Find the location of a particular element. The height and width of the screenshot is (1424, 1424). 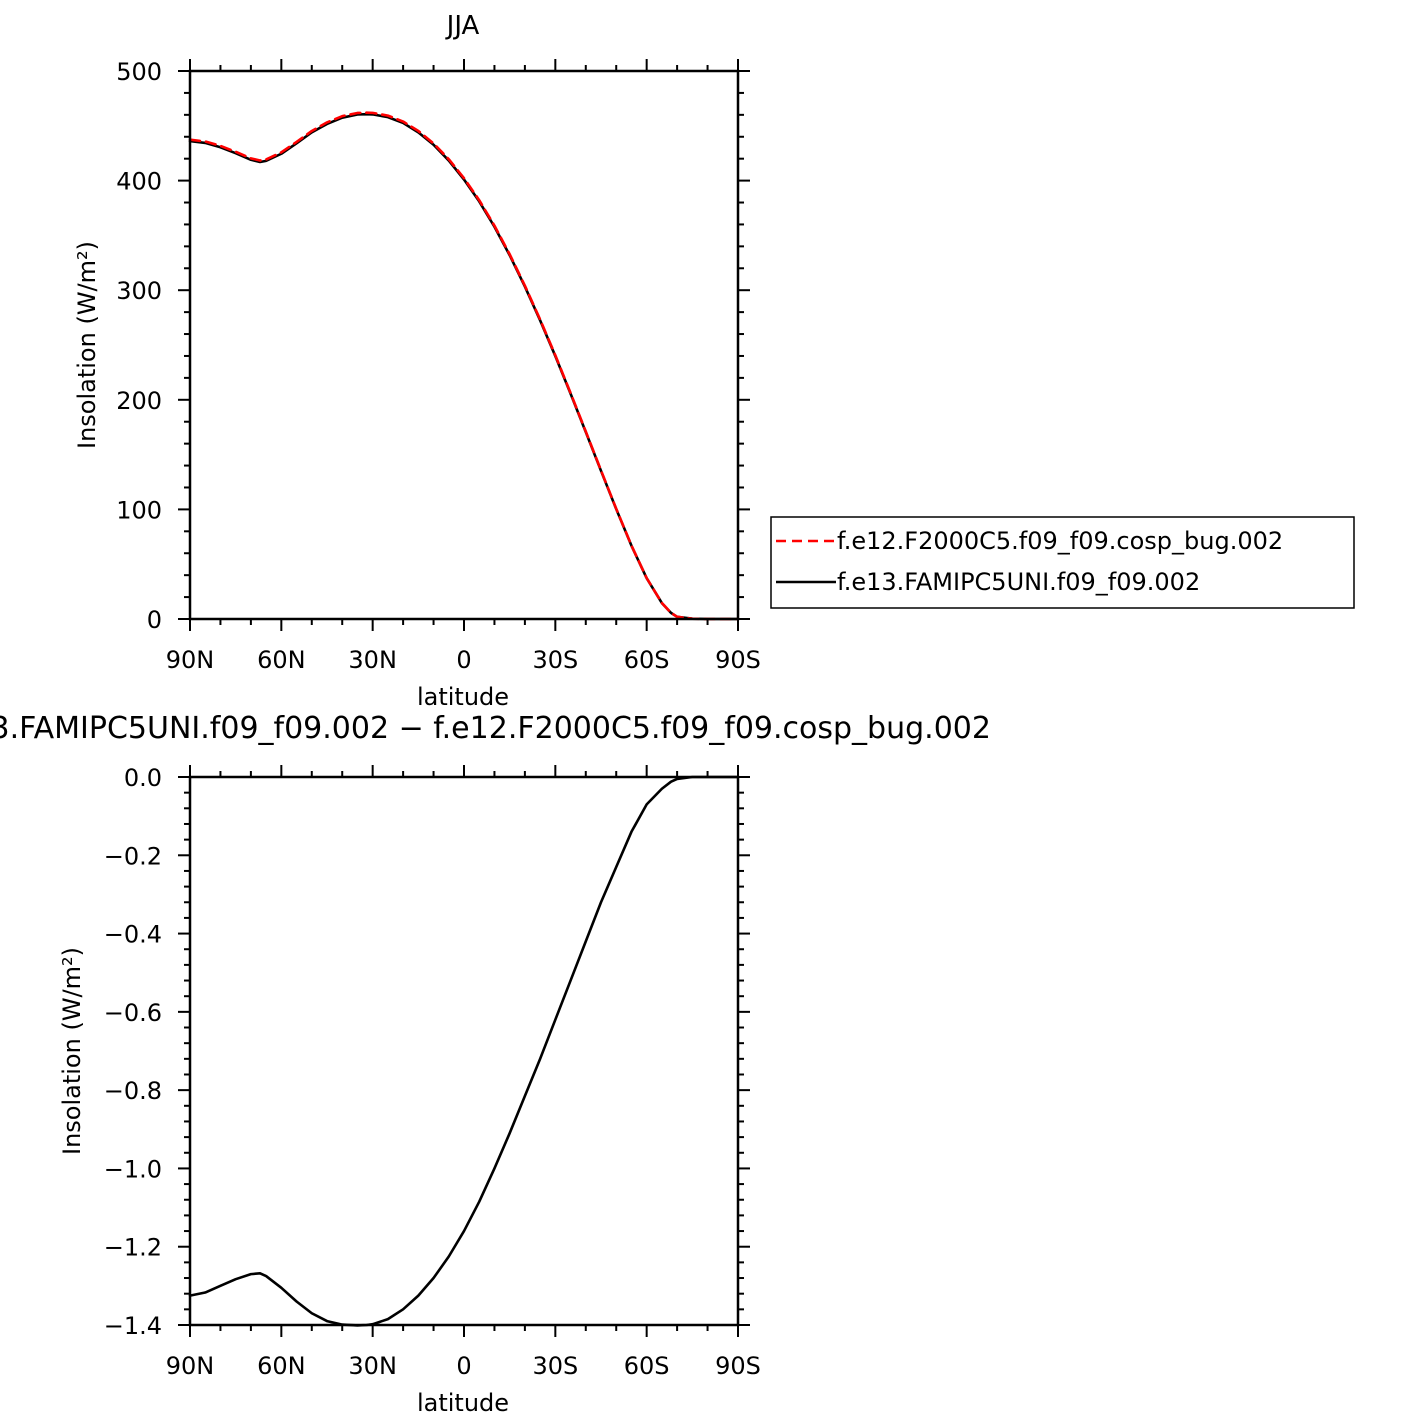

top-x-tick-label: 90S is located at coordinates (738, 660).